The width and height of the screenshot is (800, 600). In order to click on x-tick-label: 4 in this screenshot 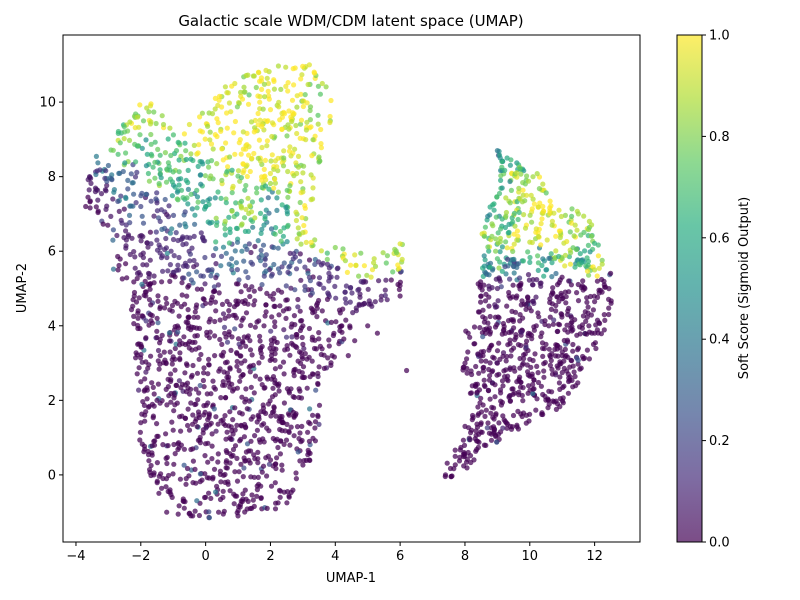, I will do `click(335, 556)`.